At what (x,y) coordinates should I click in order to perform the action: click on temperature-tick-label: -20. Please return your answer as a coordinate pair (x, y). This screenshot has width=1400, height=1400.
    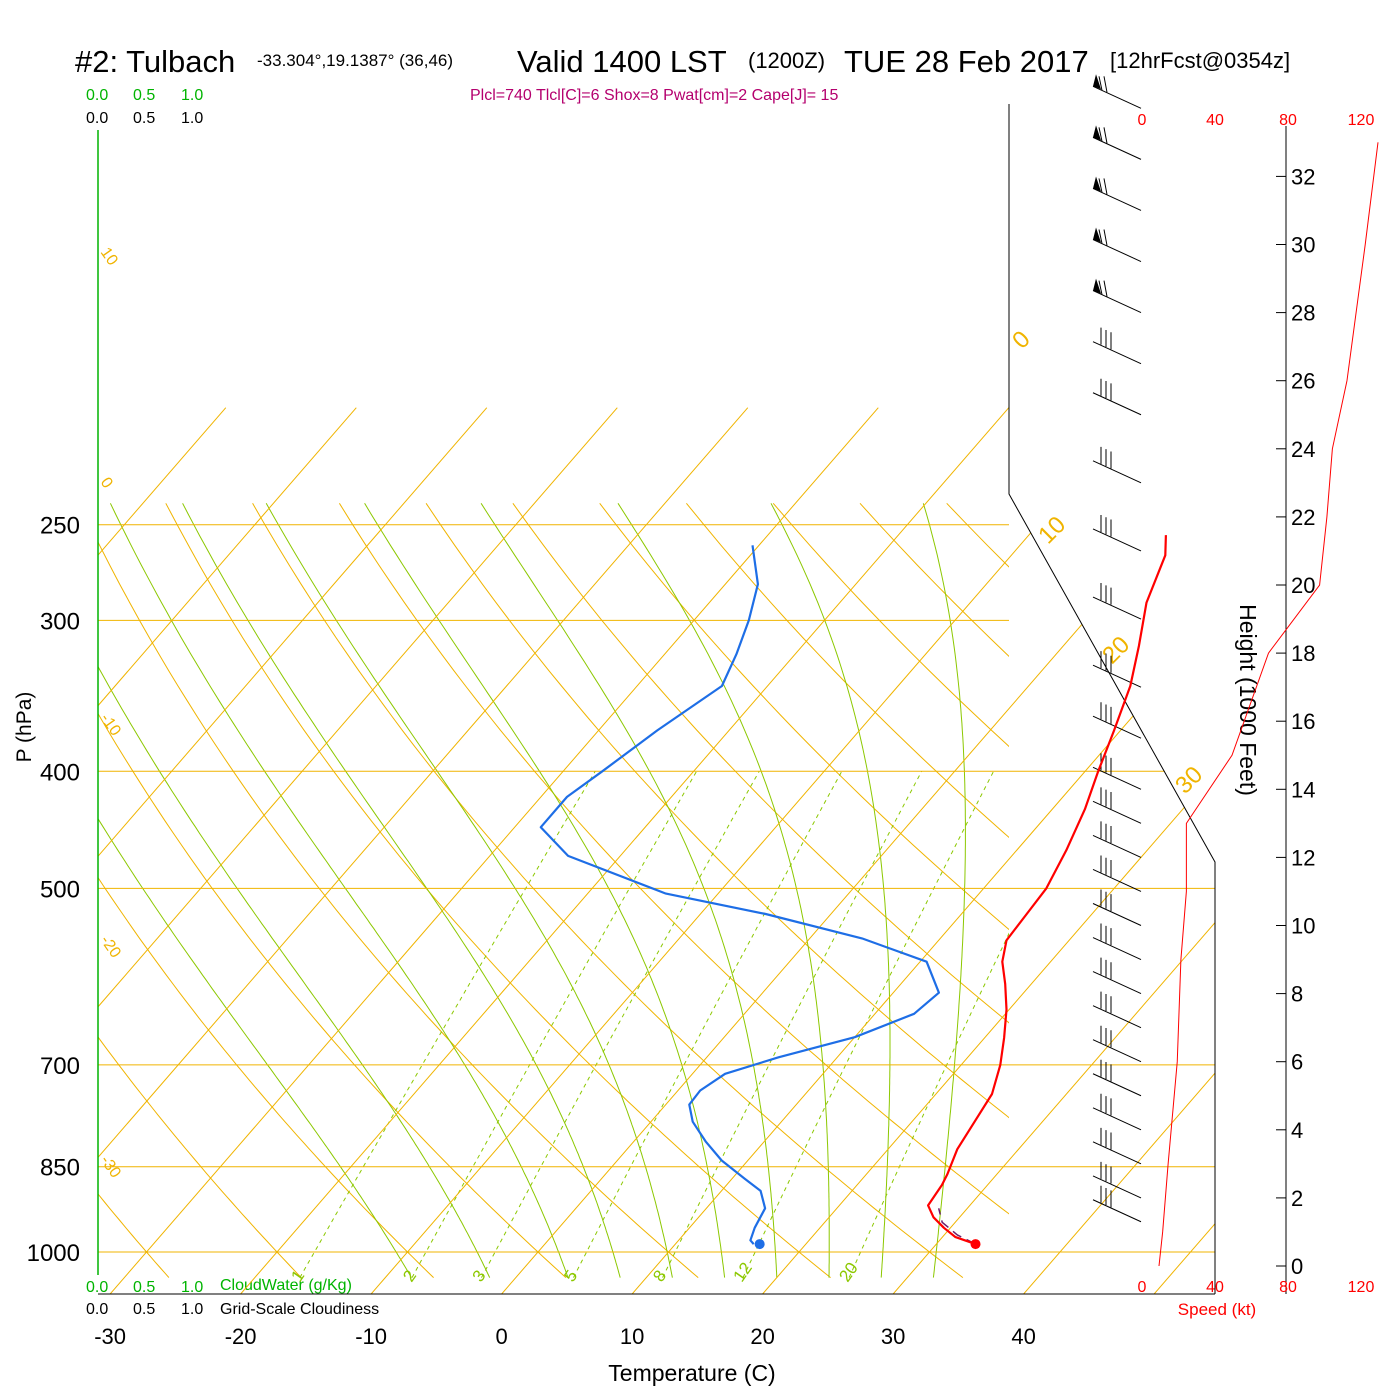
    Looking at the image, I should click on (241, 1336).